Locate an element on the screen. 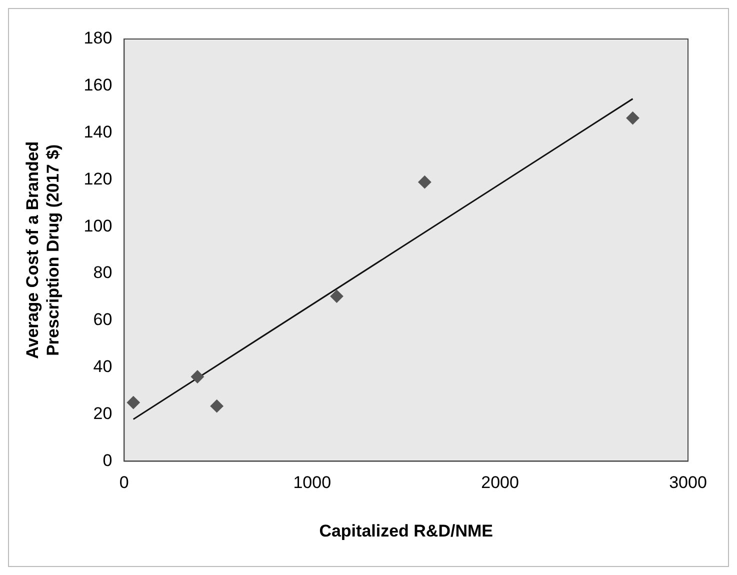  x-axis-title: Capitalized R&D/NME is located at coordinates (406, 530).